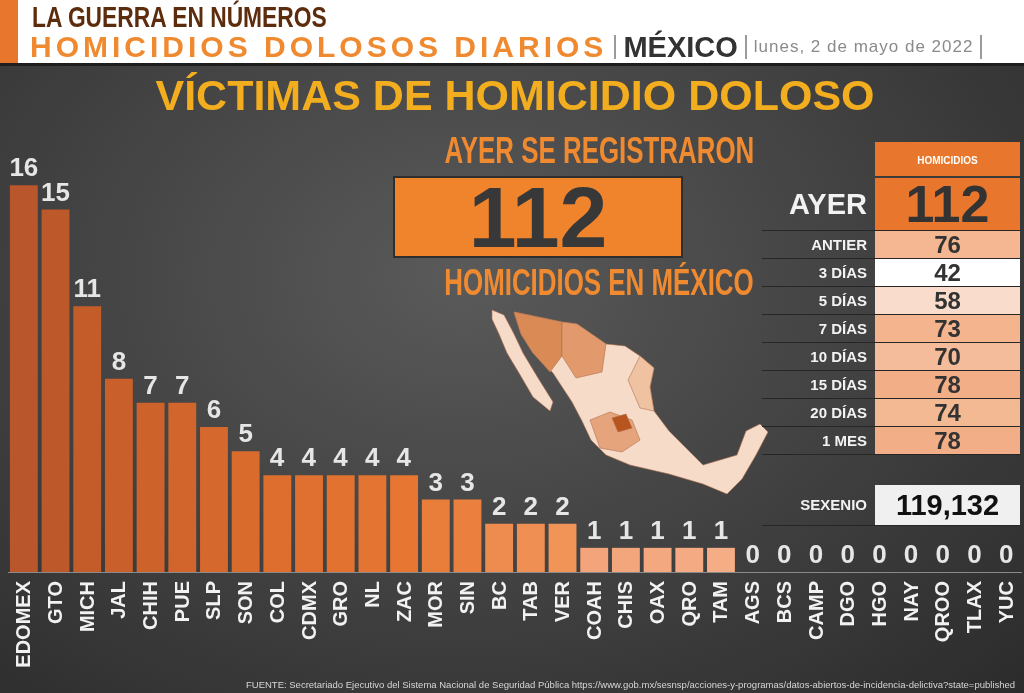 The width and height of the screenshot is (1024, 693). Describe the element at coordinates (86, 607) in the screenshot. I see `x-tick-label: MICH` at that location.